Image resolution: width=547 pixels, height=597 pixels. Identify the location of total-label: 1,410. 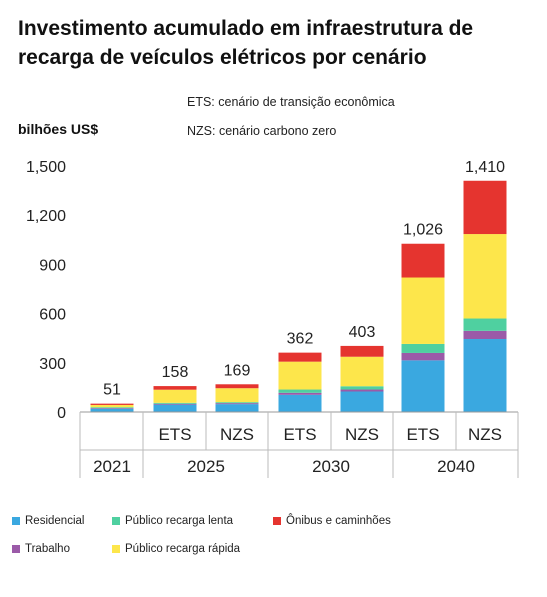
(485, 167).